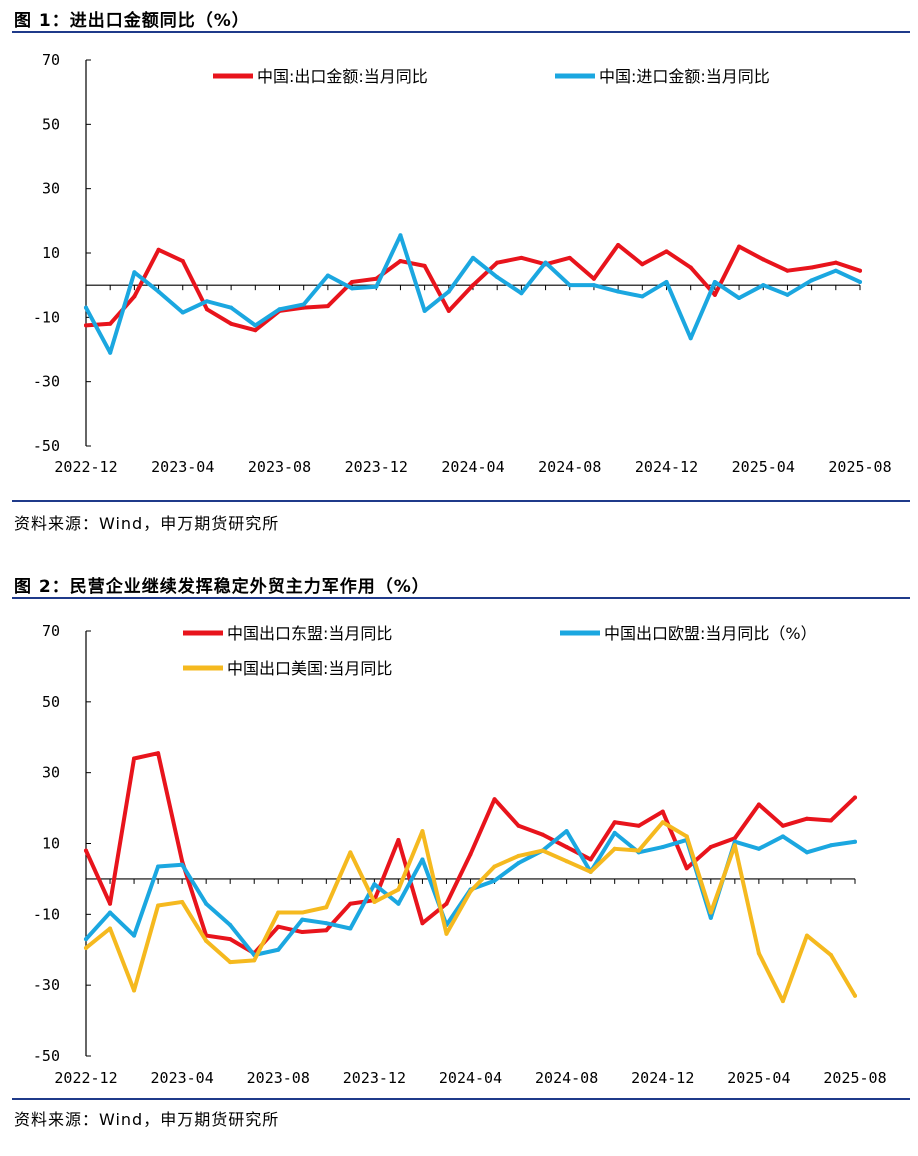 This screenshot has height=1156, width=918. Describe the element at coordinates (46, 446) in the screenshot. I see `chart1-y-tick-label: -50` at that location.